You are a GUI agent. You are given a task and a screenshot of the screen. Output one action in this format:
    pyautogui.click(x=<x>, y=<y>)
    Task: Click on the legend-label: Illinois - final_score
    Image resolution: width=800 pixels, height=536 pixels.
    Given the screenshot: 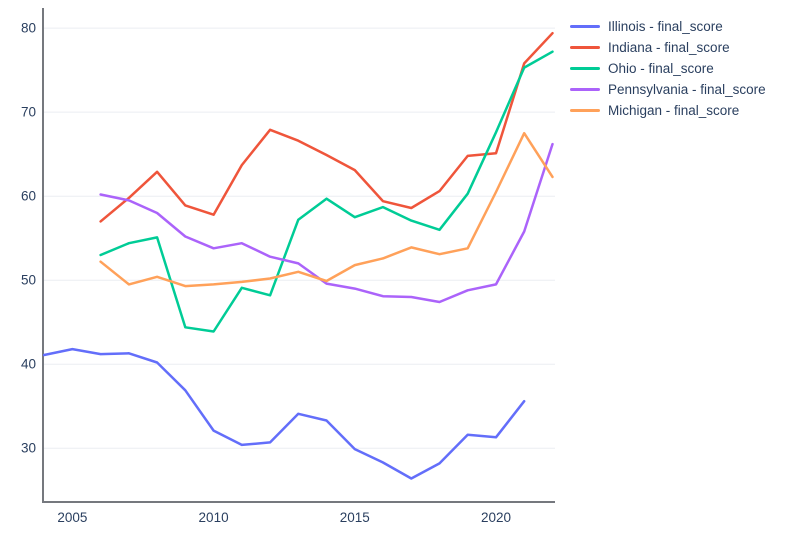 What is the action you would take?
    pyautogui.click(x=665, y=26)
    